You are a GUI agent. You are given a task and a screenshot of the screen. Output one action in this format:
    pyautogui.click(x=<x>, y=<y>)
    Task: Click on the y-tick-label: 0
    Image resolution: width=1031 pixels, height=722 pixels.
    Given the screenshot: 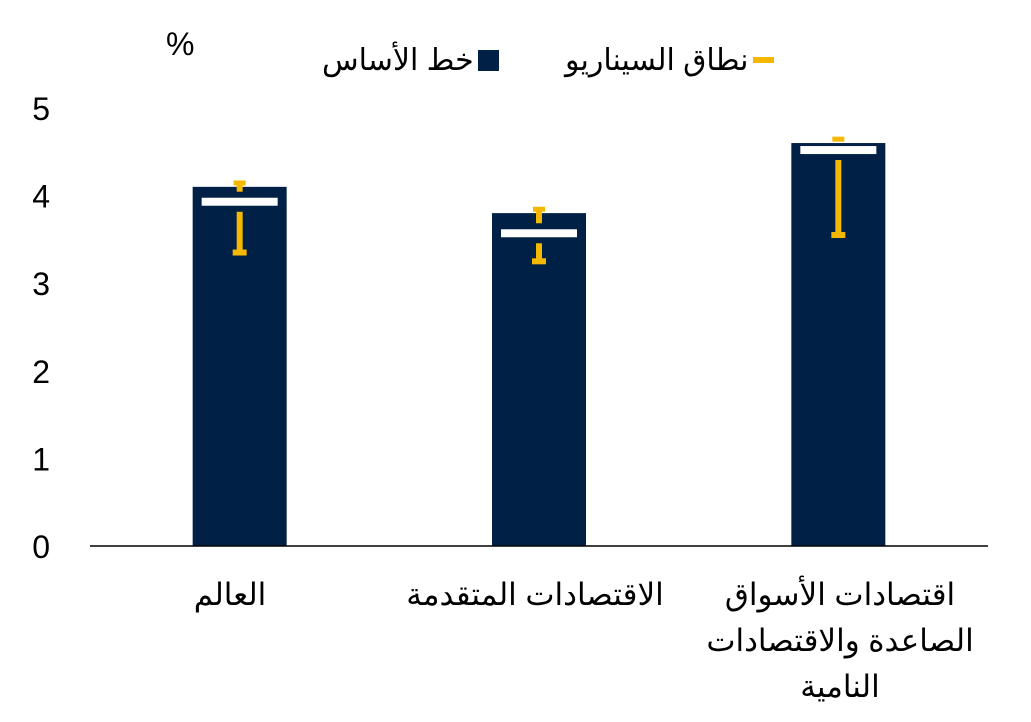 What is the action you would take?
    pyautogui.click(x=41, y=547)
    